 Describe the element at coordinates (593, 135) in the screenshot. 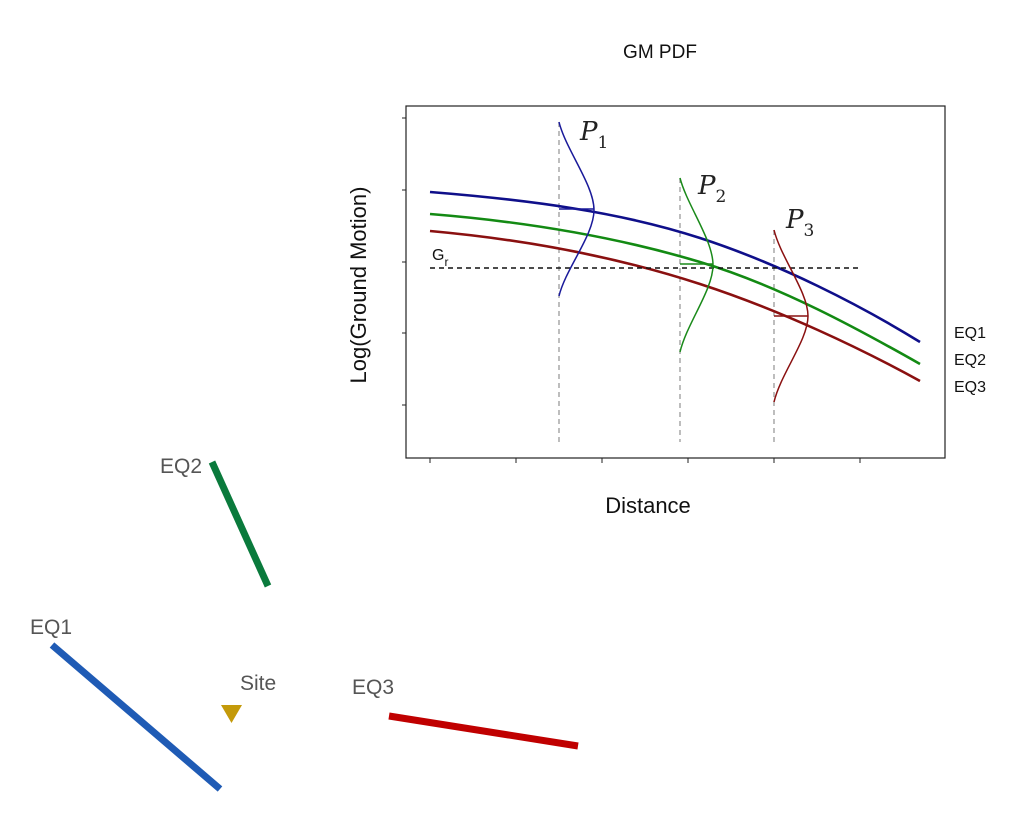

I see `pdf-label-1: P1` at that location.